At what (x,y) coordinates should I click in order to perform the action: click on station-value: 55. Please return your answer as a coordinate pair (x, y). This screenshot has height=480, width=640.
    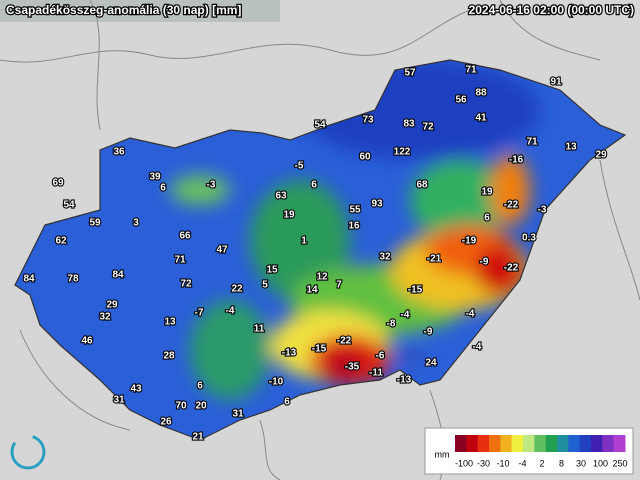
    Looking at the image, I should click on (355, 210).